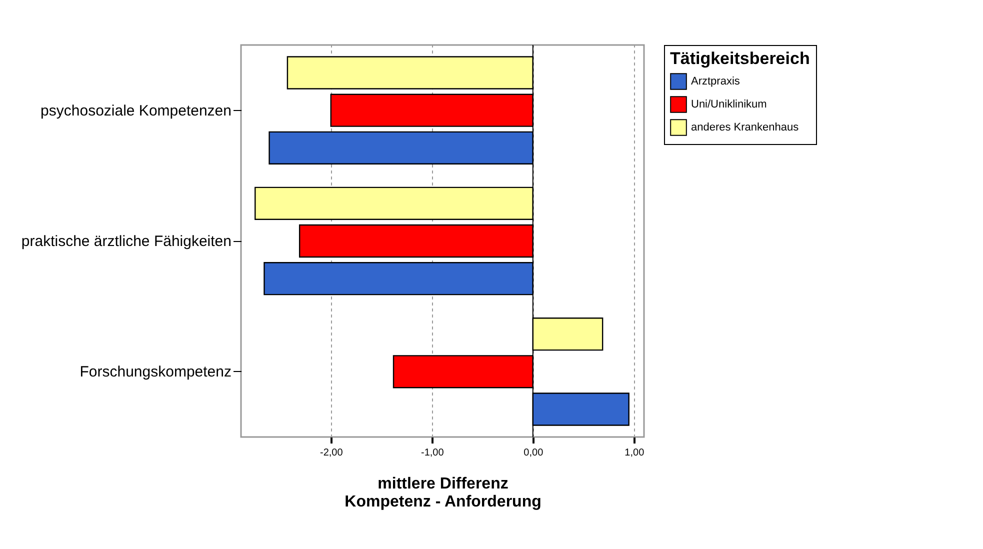 Image resolution: width=983 pixels, height=549 pixels. I want to click on x-tick-label: -1,00, so click(432, 453).